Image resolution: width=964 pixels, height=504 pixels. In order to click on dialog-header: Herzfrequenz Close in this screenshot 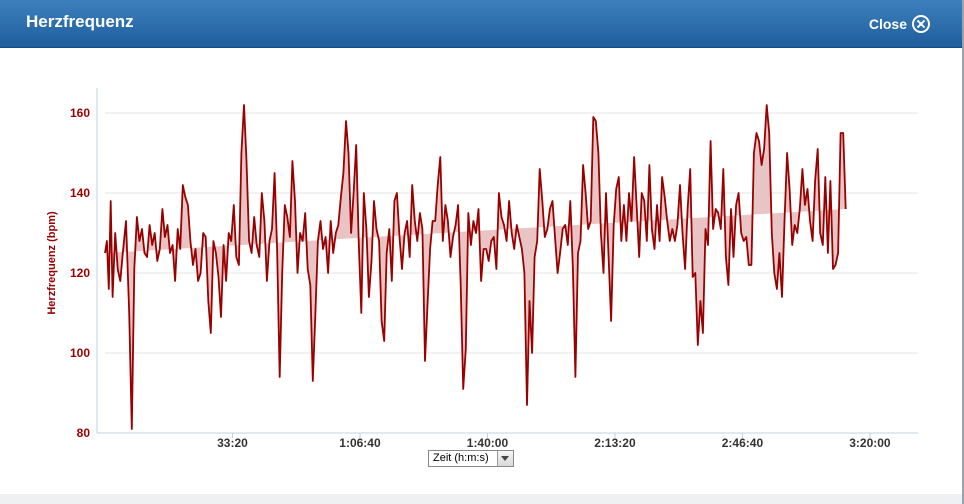, I will do `click(481, 24)`.